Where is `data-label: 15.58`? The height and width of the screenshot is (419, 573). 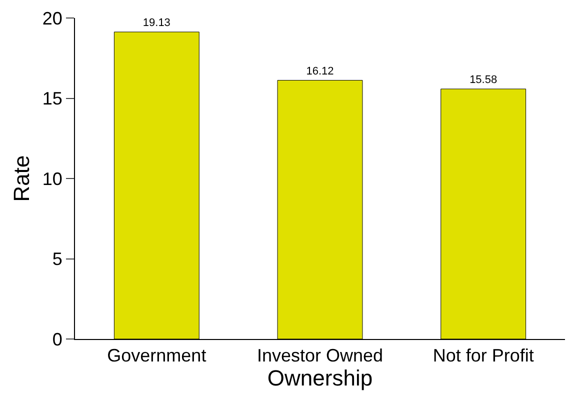
data-label: 15.58 is located at coordinates (484, 80).